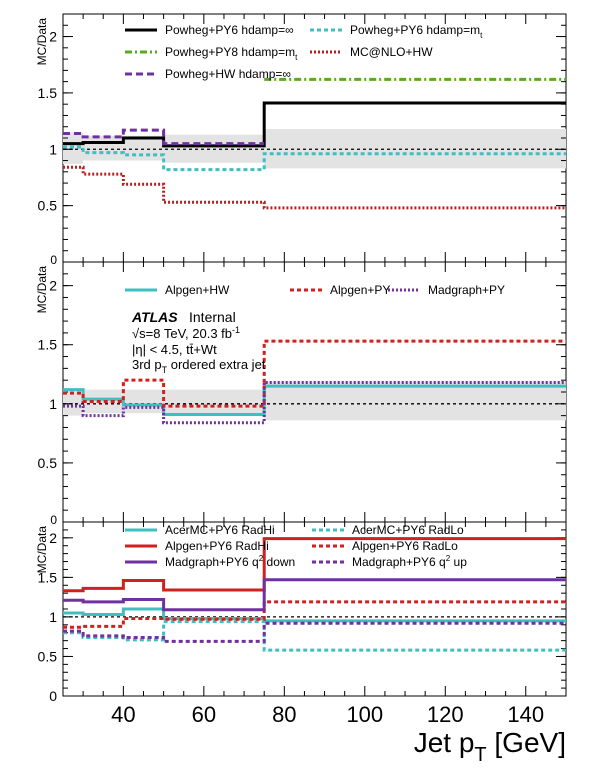 This screenshot has width=596, height=777. Describe the element at coordinates (217, 546) in the screenshot. I see `legend-entry: Alpgen+PY6 RadHi` at that location.